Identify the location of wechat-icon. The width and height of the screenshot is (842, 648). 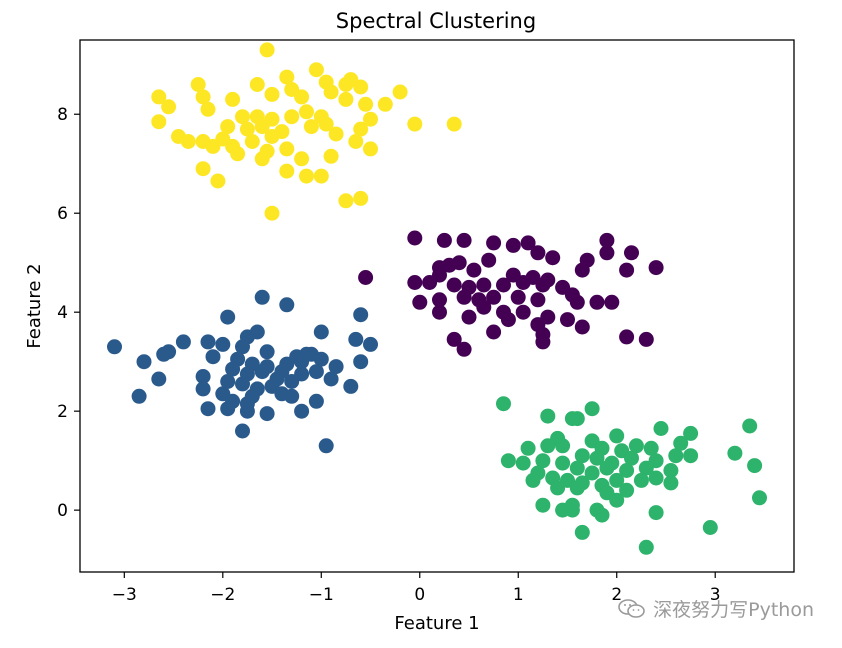
(631, 608).